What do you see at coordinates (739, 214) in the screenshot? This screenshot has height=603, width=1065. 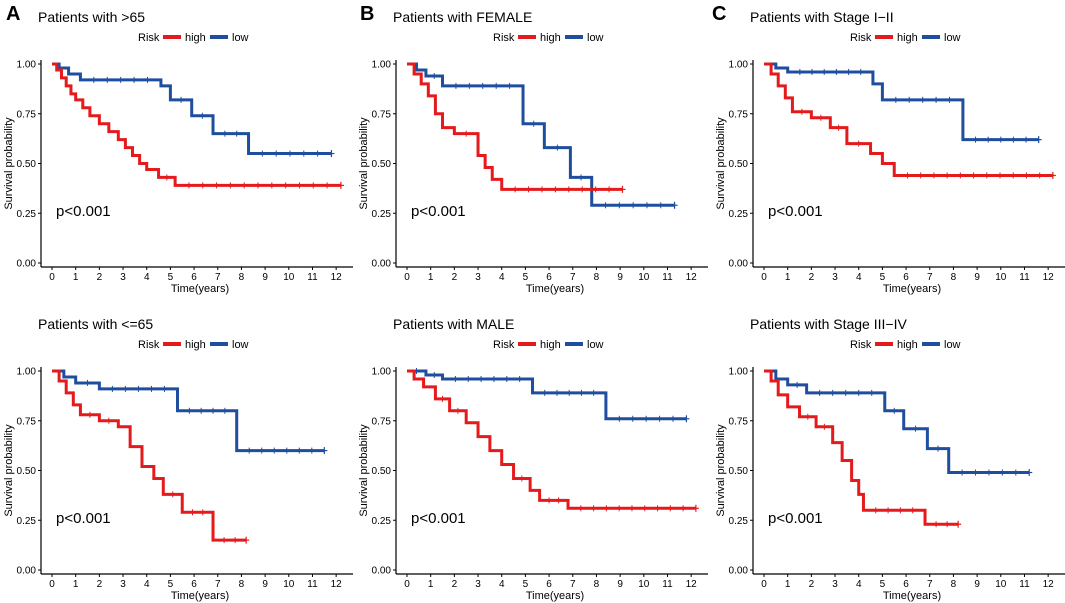 I see `y-tick-label: 0.25` at bounding box center [739, 214].